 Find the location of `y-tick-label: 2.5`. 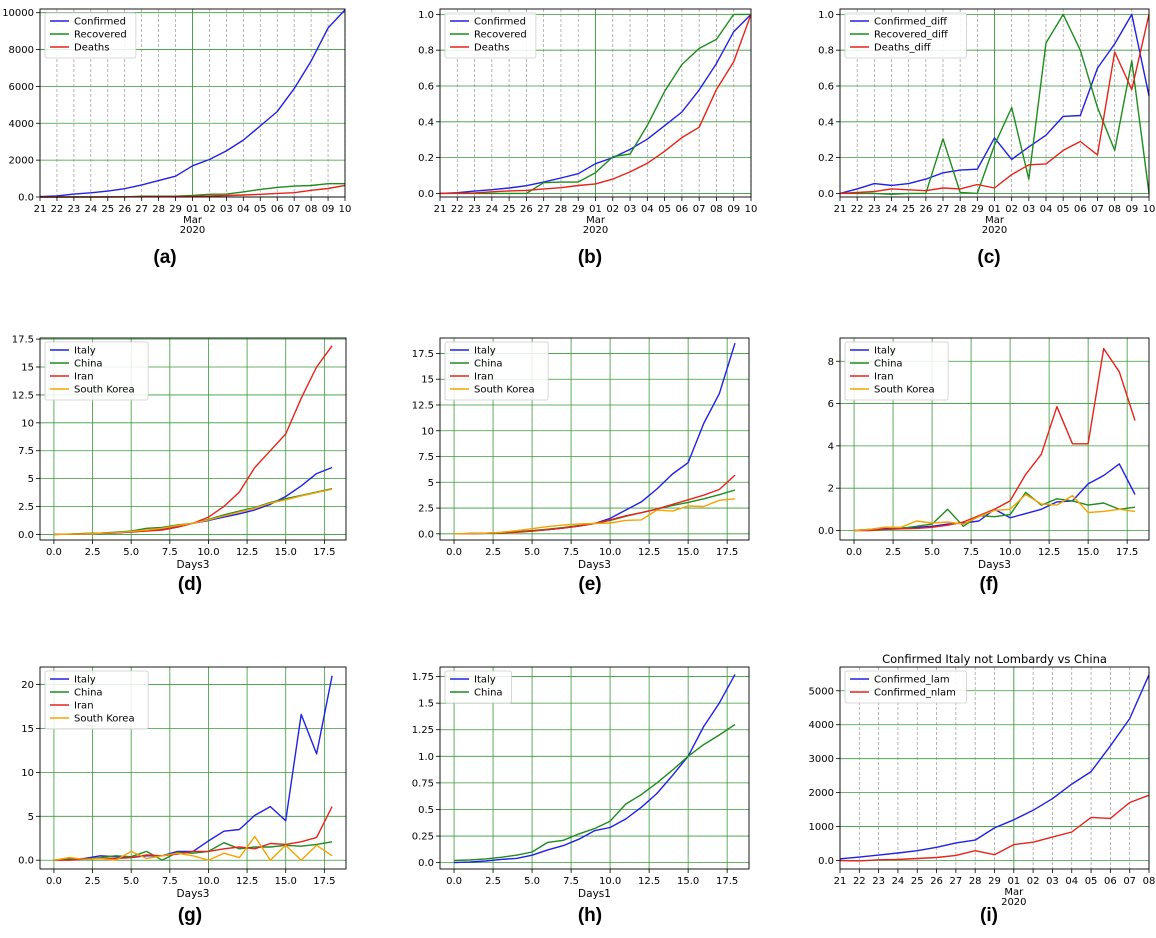

y-tick-label: 2.5 is located at coordinates (26, 507).